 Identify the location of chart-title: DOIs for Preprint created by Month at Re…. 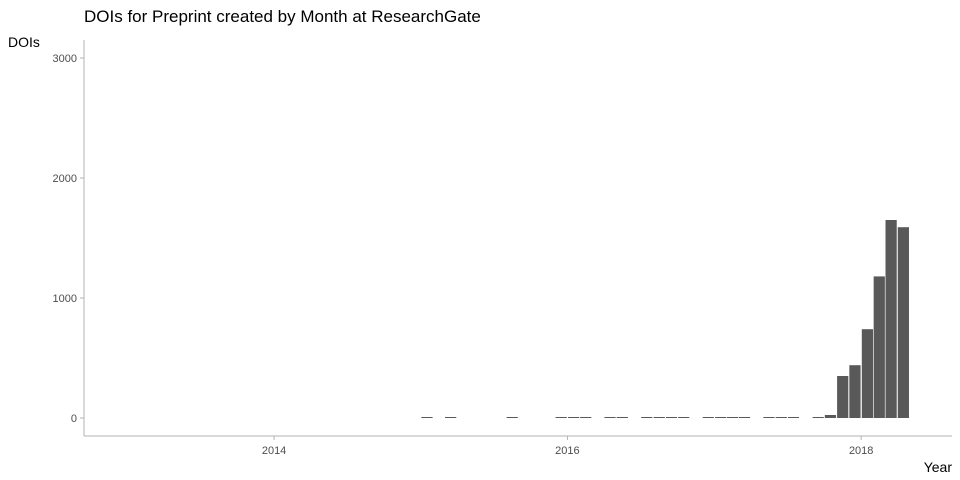
(282, 16).